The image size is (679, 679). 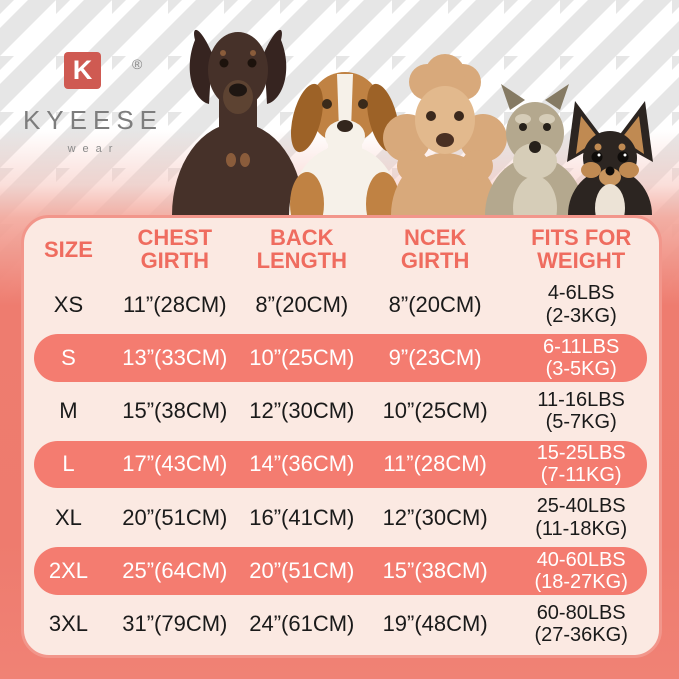 What do you see at coordinates (93, 120) in the screenshot?
I see `brand-wordmark: KYEESE` at bounding box center [93, 120].